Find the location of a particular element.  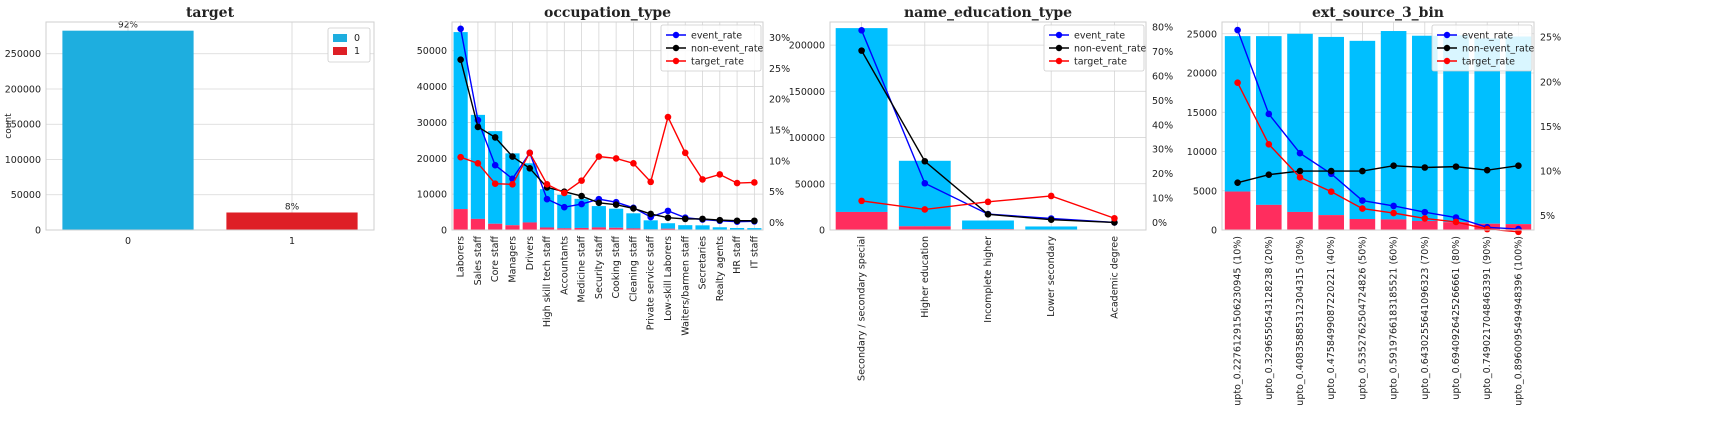

y2-tick-label: 10% is located at coordinates (1162, 199).